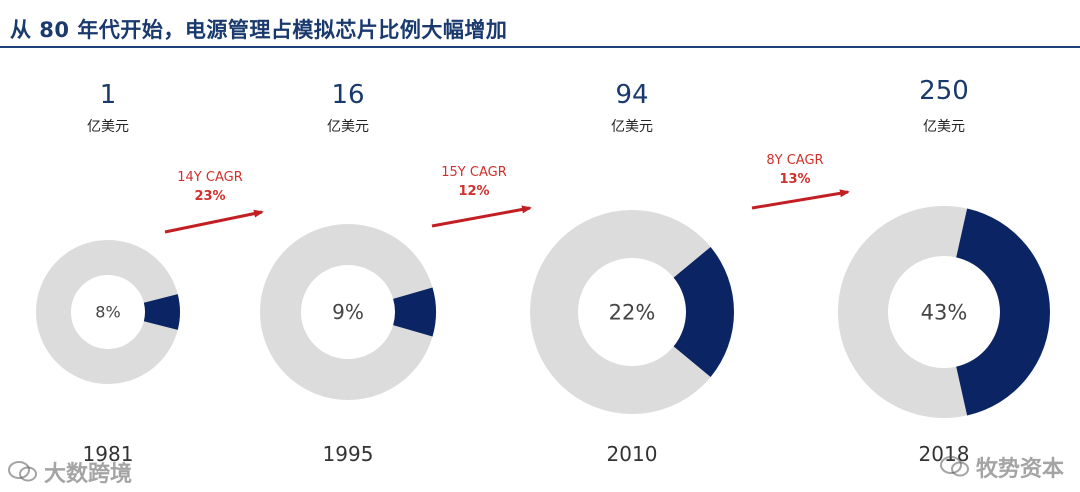  I want to click on cagr-label-2: 15Y CAGR, so click(473, 172).